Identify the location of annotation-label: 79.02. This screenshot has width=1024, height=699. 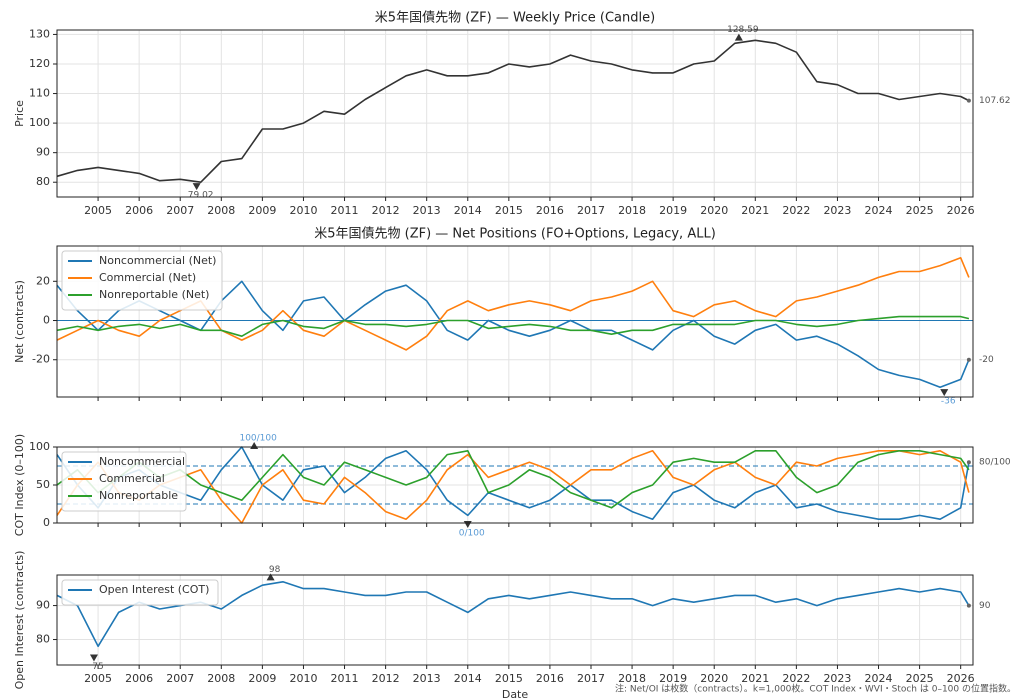
(201, 196).